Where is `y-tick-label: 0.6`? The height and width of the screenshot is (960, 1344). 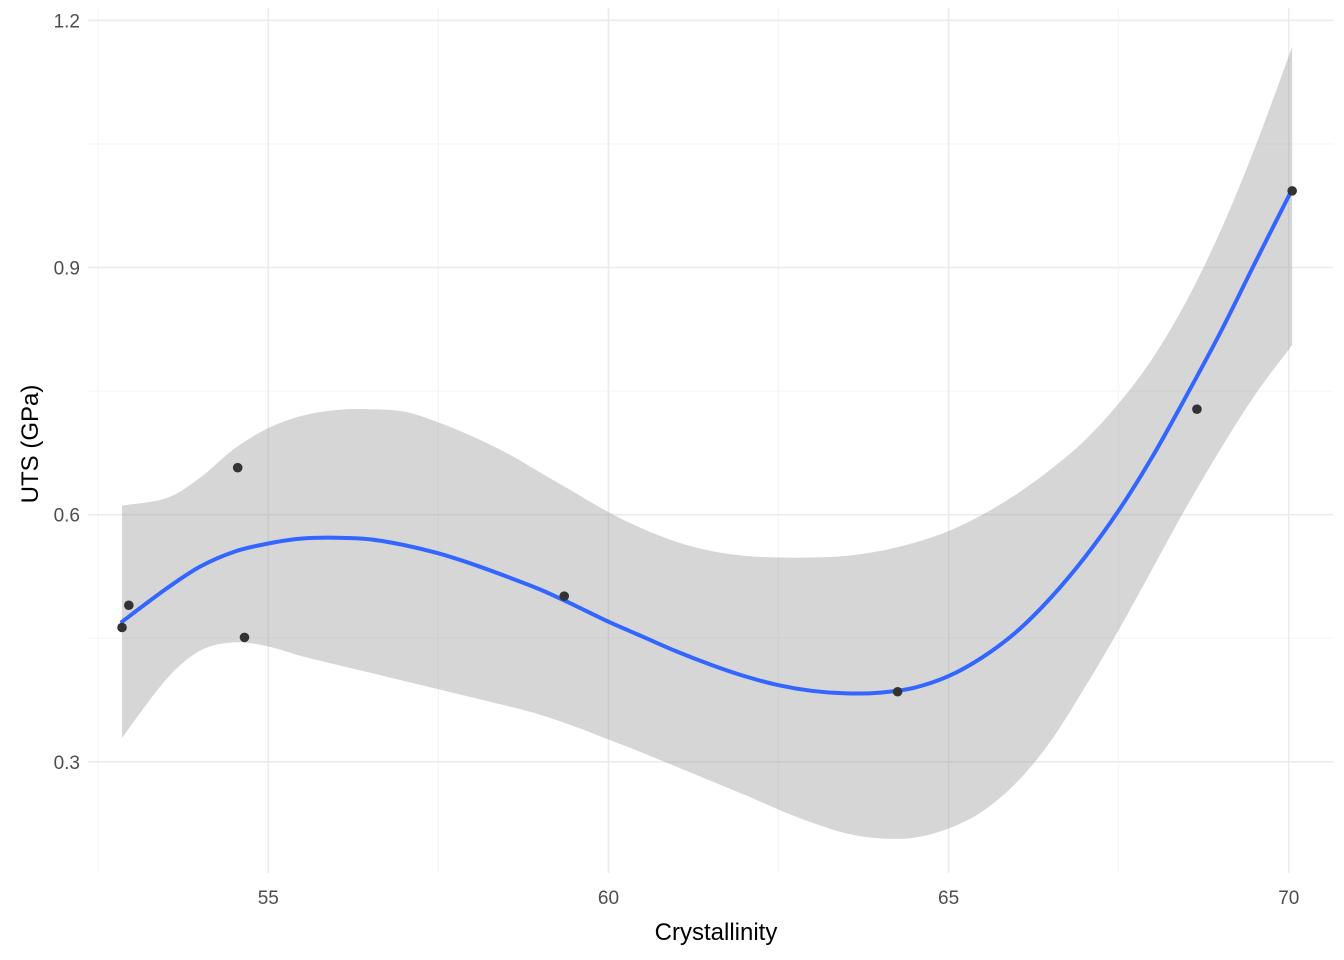 y-tick-label: 0.6 is located at coordinates (67, 516).